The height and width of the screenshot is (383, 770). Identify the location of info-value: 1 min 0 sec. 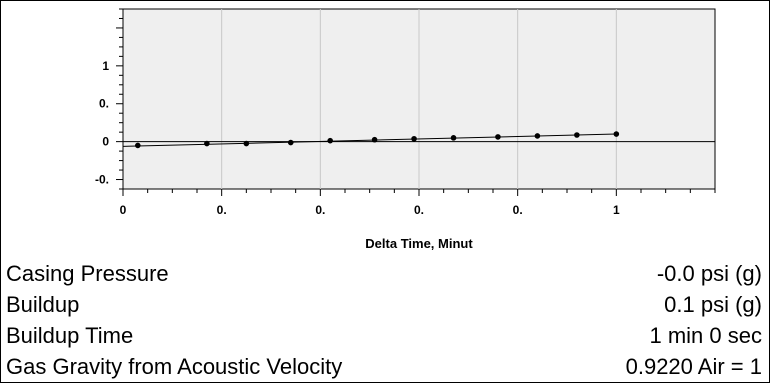
(706, 335).